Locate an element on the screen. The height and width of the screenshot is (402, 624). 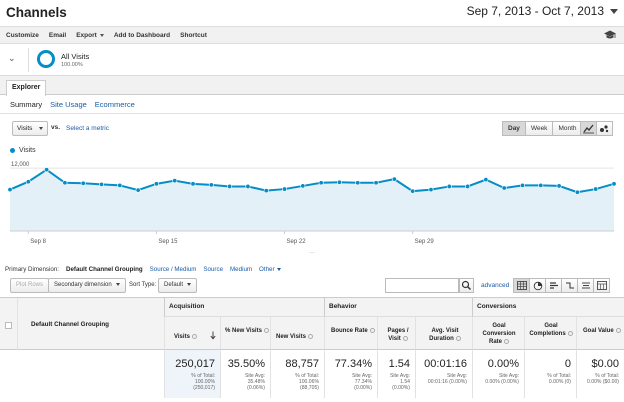
column-goal-value-label: Goal Value is located at coordinates (602, 331).